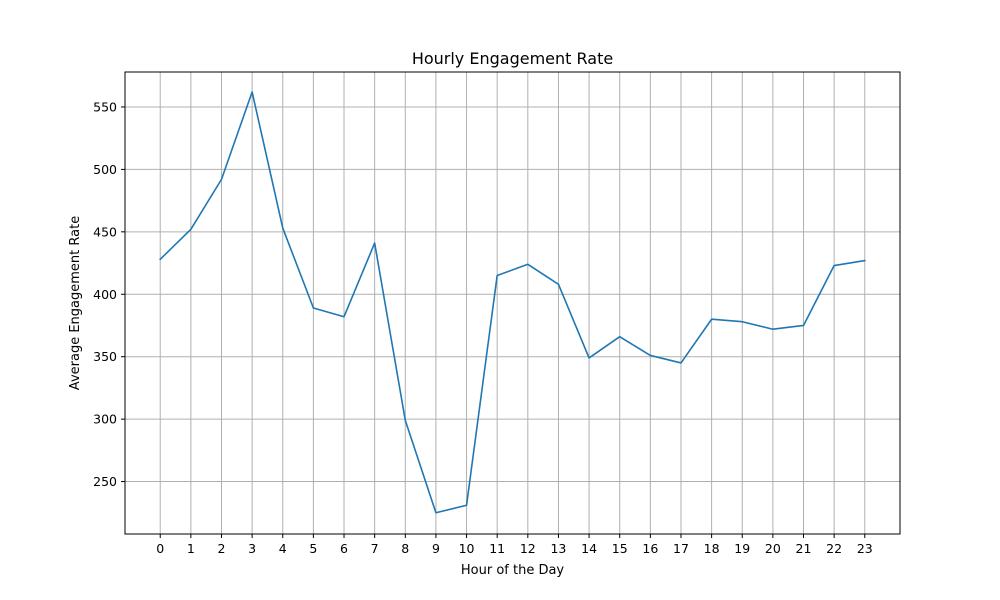  Describe the element at coordinates (467, 548) in the screenshot. I see `x-tick-label: 10` at that location.